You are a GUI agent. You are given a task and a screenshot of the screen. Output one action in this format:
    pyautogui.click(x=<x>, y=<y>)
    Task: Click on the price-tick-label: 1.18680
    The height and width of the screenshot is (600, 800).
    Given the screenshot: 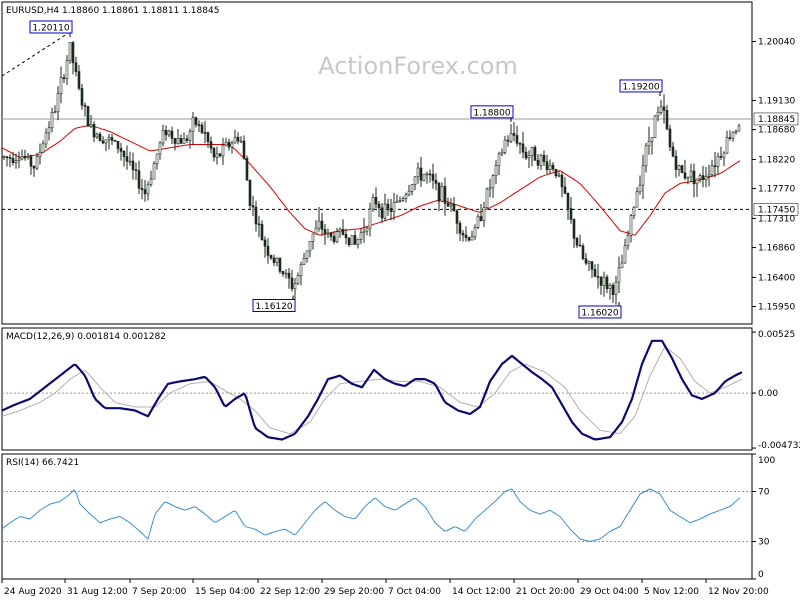 What is the action you would take?
    pyautogui.click(x=776, y=131)
    